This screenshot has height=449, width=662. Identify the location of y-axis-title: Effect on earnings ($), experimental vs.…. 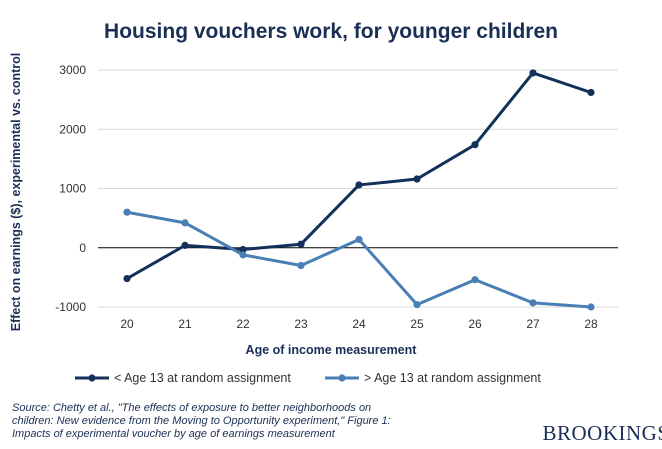
(16, 192).